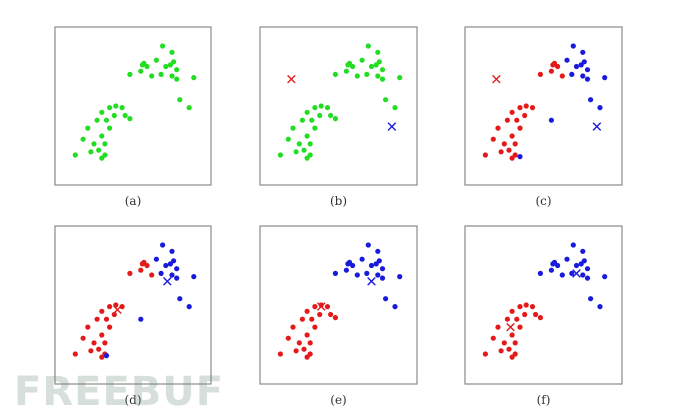  Describe the element at coordinates (597, 126) in the screenshot. I see `centroid-marker-blue` at that location.